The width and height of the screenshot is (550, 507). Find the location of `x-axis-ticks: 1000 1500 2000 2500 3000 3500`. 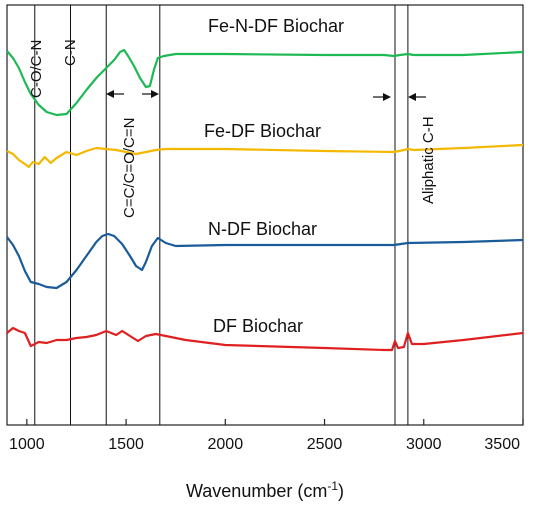

x-axis-ticks: 1000 1500 2000 2500 3000 3500 is located at coordinates (266, 436).